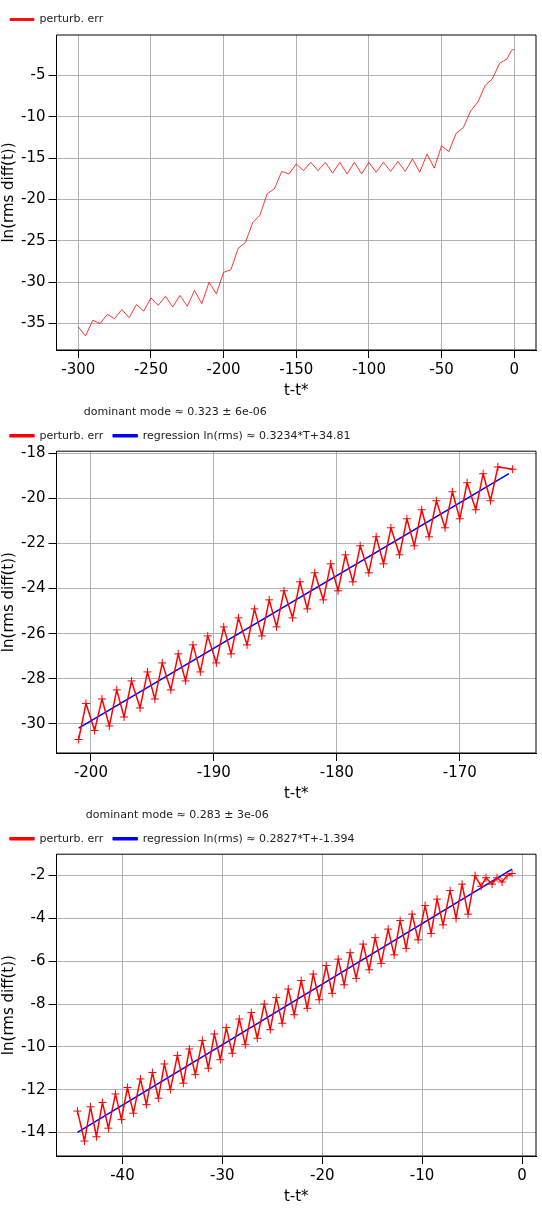  What do you see at coordinates (33, 542) in the screenshot?
I see `y-tick-label: -22` at bounding box center [33, 542].